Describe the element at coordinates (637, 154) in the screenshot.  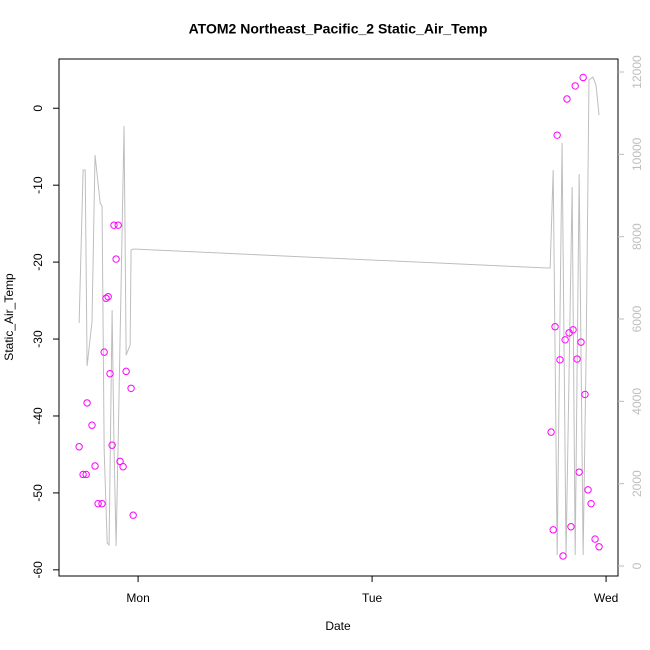
I see `y2-tick-label: 10000` at that location.